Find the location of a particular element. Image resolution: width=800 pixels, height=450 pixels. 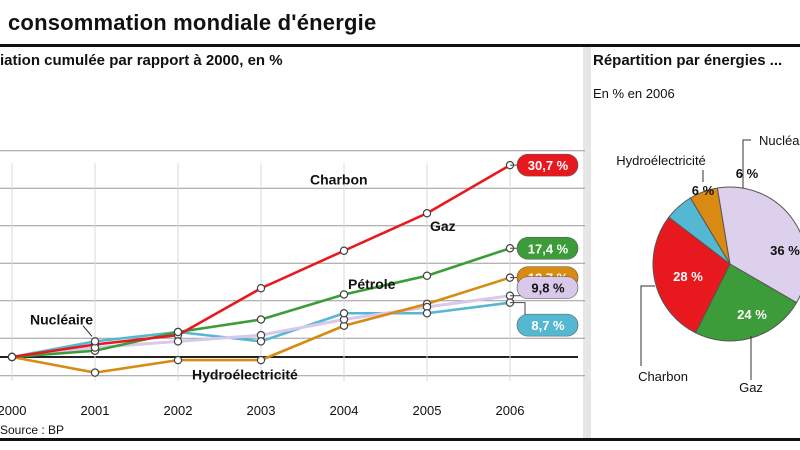

pie-slice-petrole is located at coordinates (758, 245).